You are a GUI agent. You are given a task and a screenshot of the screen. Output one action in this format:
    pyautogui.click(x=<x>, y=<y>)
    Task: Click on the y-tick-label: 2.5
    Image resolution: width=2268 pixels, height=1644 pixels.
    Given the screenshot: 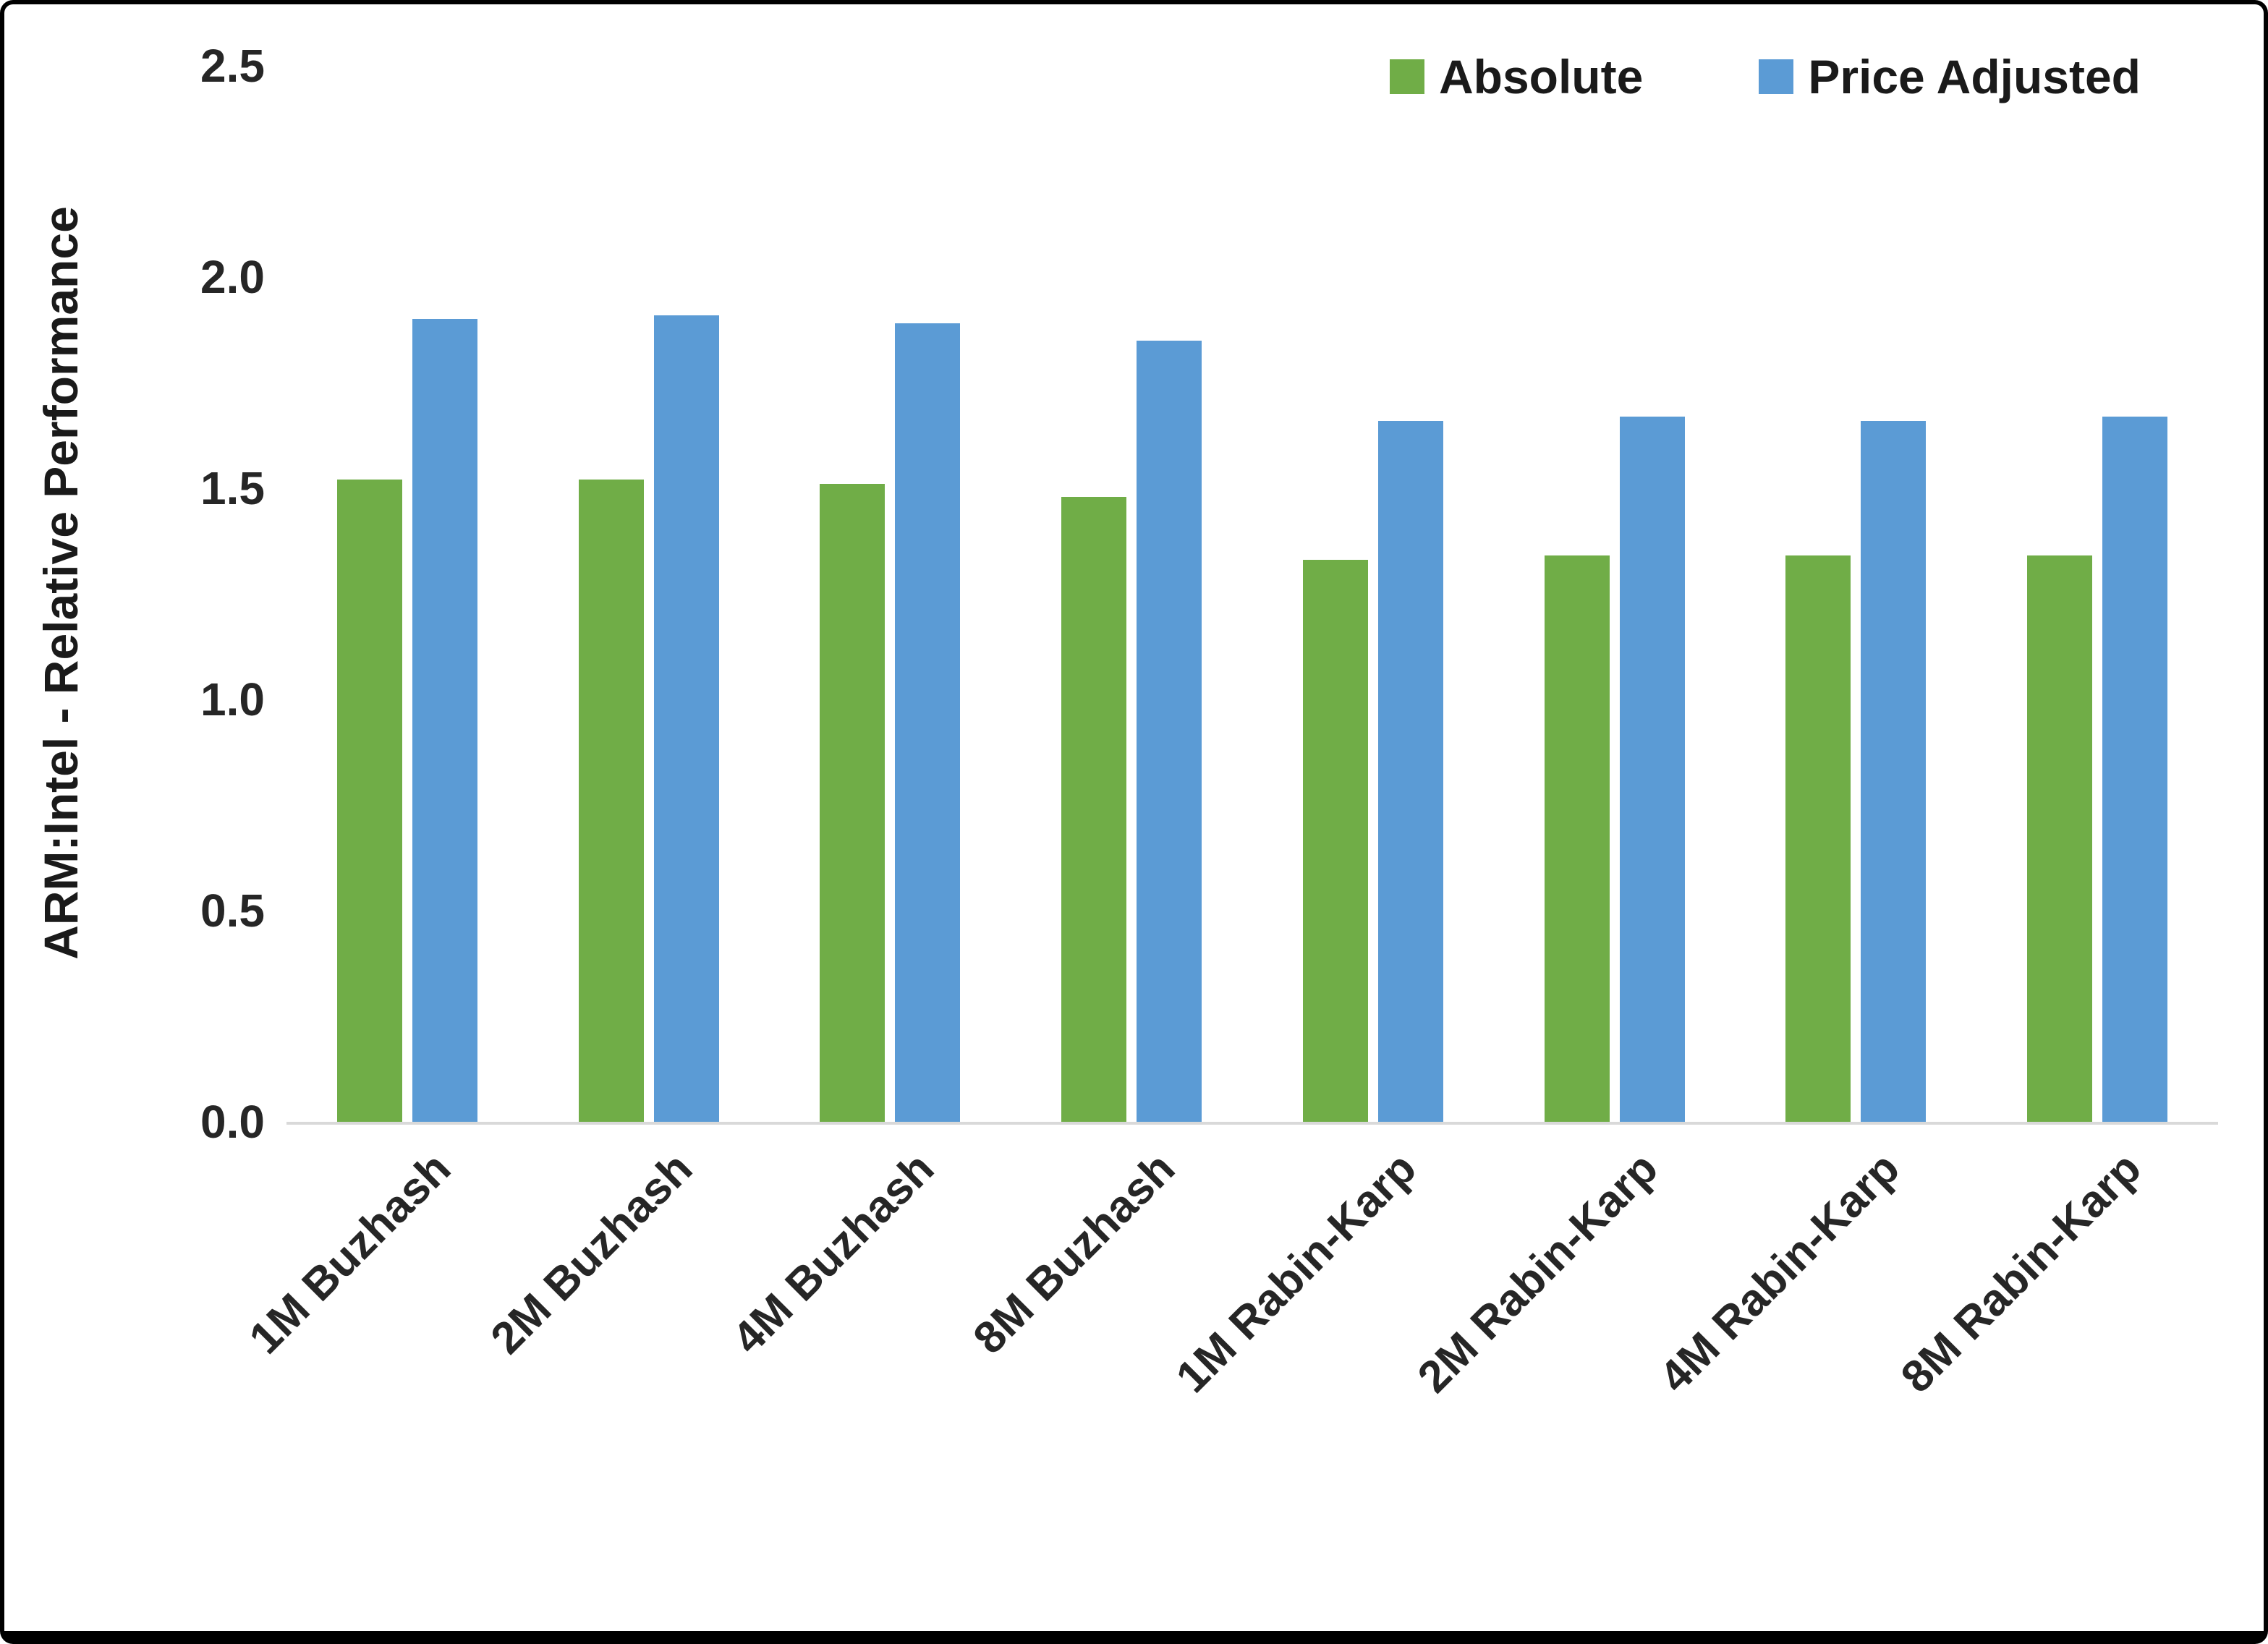 What is the action you would take?
    pyautogui.click(x=232, y=66)
    